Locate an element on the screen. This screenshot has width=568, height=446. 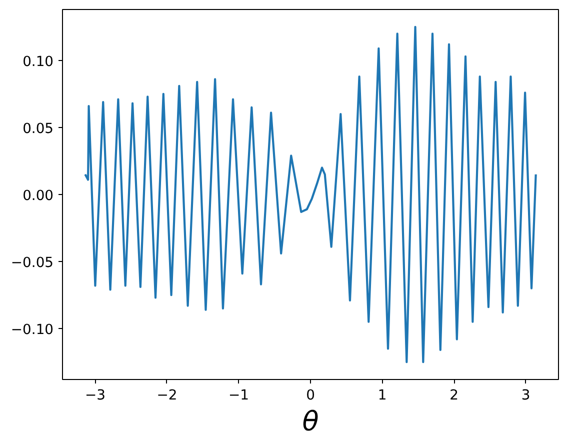
y-tick-label: −0.10 is located at coordinates (32, 330).